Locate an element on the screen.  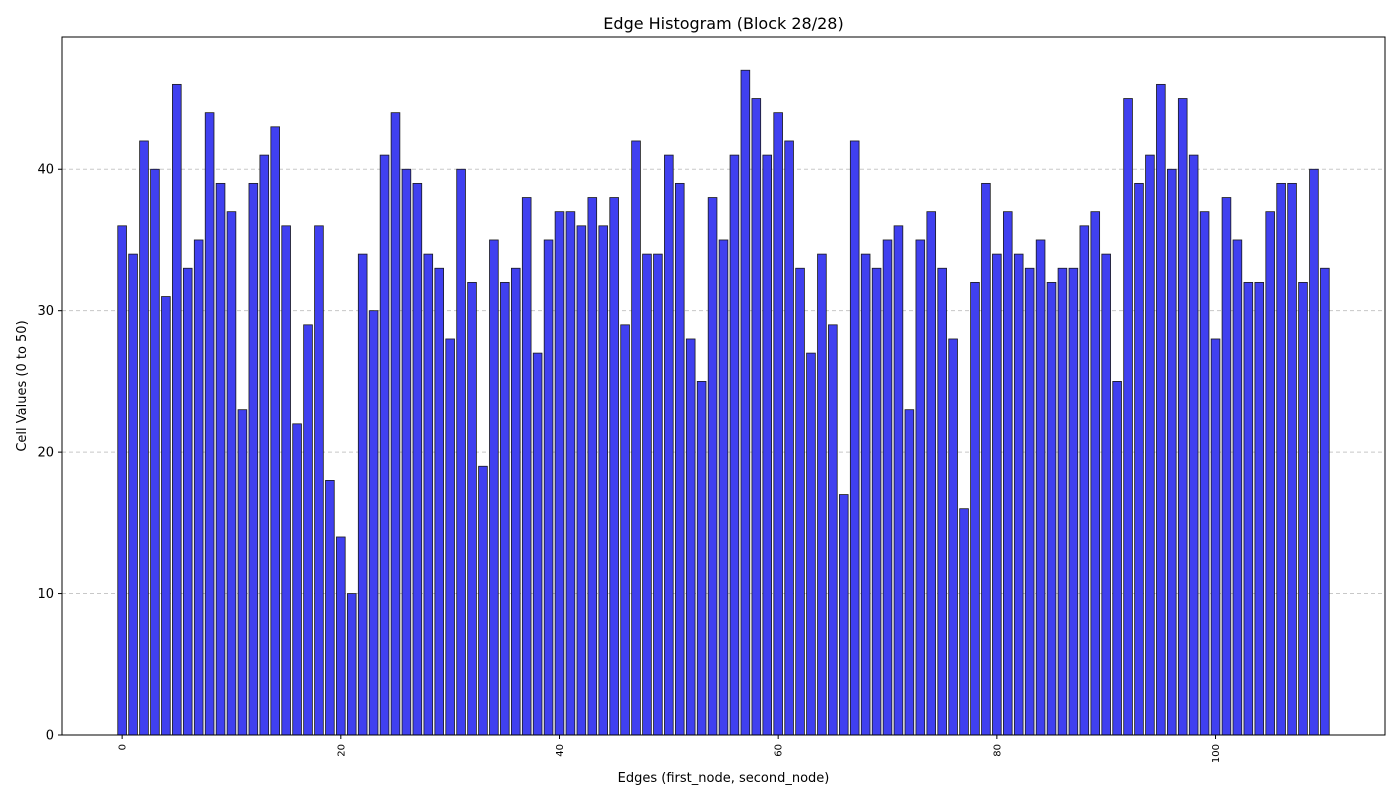
x-tick-label-20: 20 is located at coordinates (341, 750).